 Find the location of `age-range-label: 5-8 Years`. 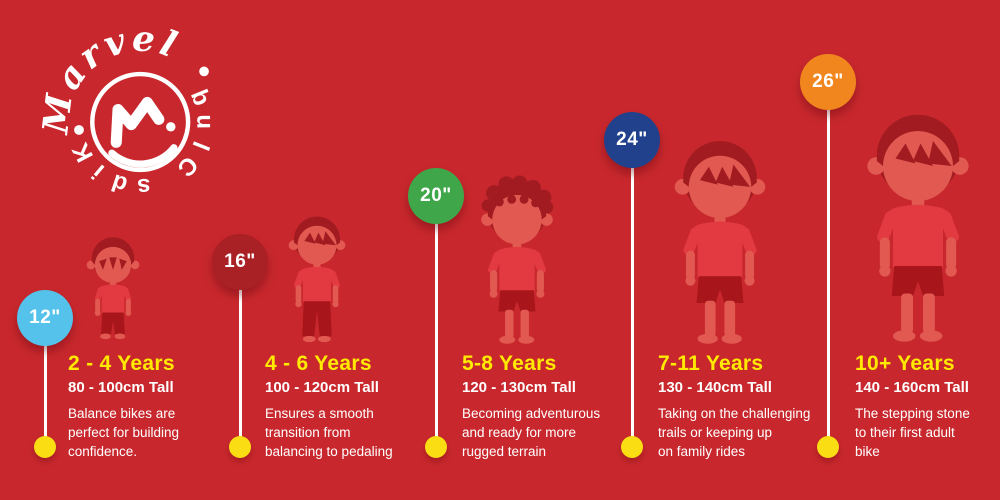

age-range-label: 5-8 Years is located at coordinates (509, 363).